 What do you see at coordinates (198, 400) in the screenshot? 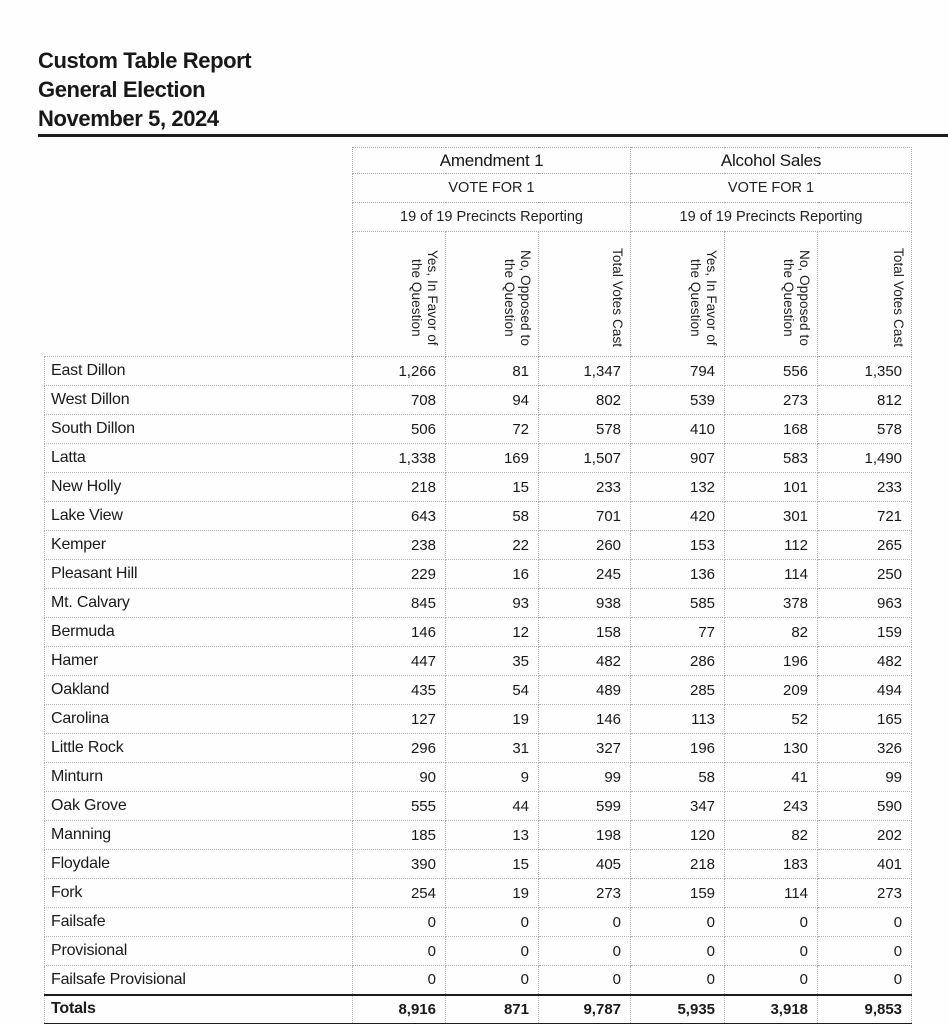
I see `precinct-name: West Dillon` at bounding box center [198, 400].